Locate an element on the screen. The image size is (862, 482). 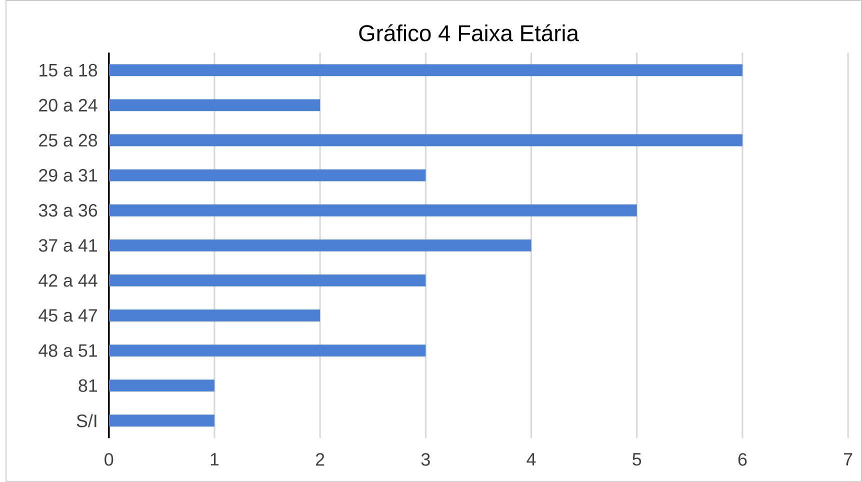
x-tick-label: 4 is located at coordinates (531, 459).